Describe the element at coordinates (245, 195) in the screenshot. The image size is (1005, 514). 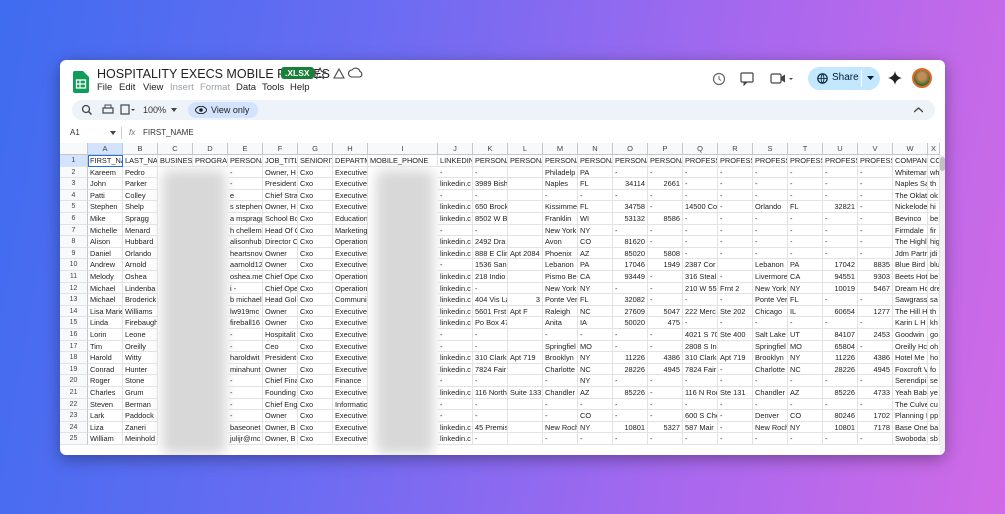
I see `data-cell: e` at that location.